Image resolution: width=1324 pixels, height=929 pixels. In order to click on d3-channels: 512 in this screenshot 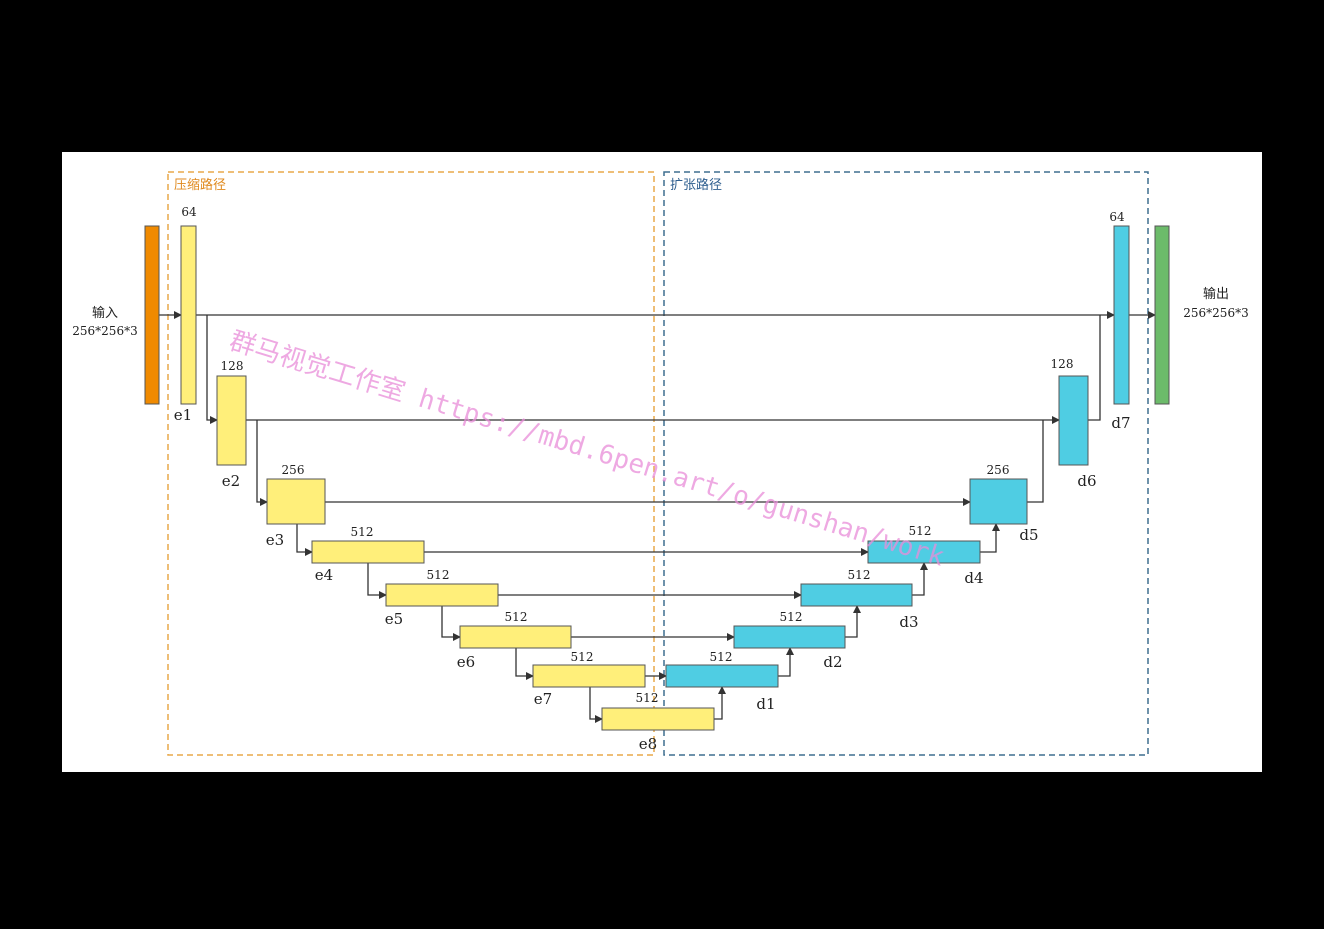, I will do `click(859, 575)`.